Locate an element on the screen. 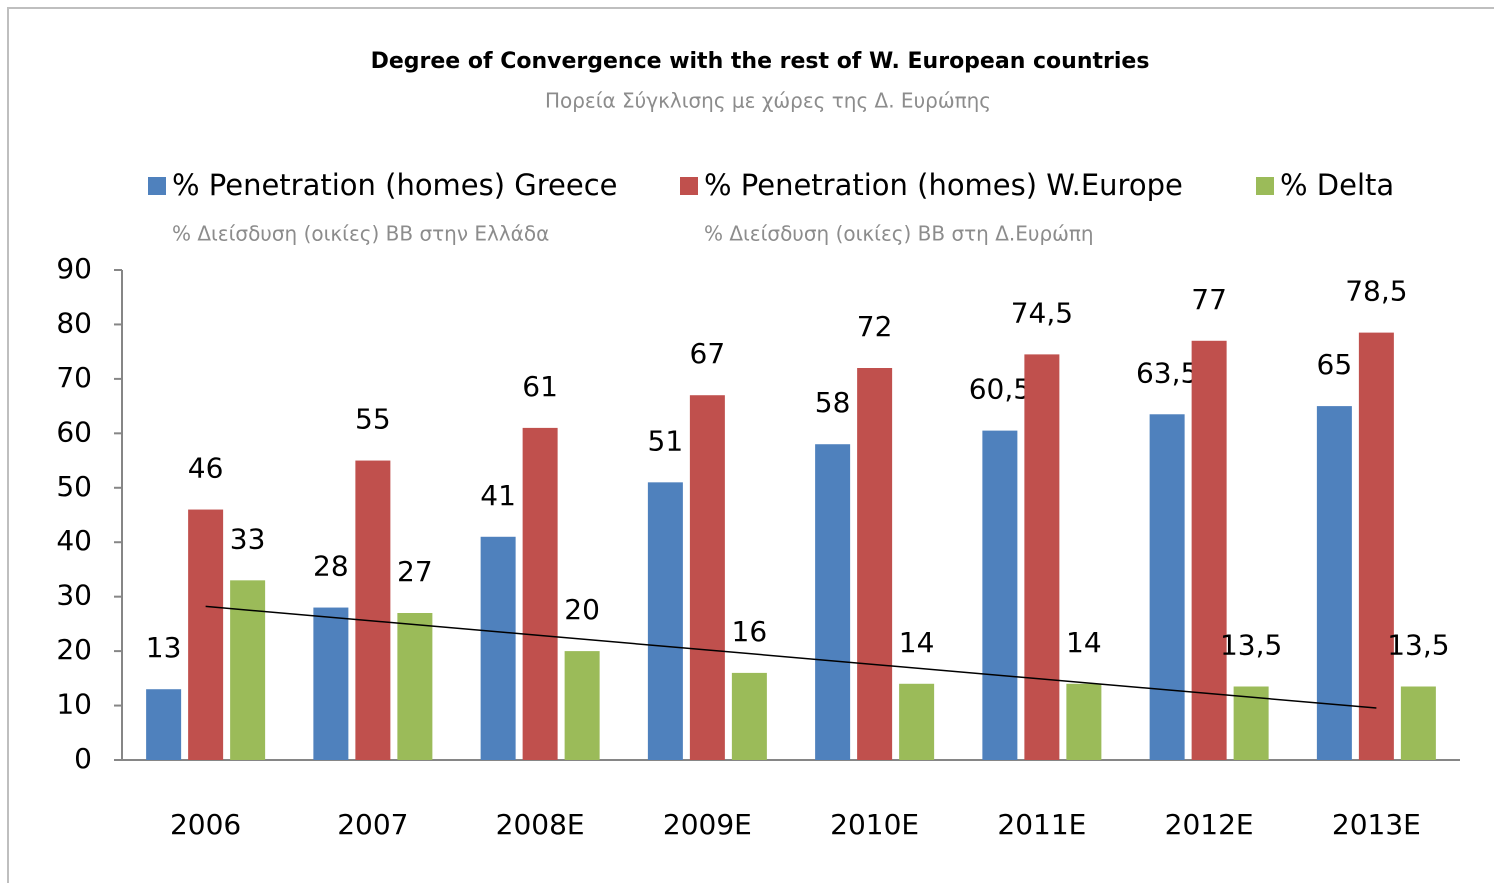 The image size is (1494, 883). x-tick-label: 2012E is located at coordinates (1209, 824).